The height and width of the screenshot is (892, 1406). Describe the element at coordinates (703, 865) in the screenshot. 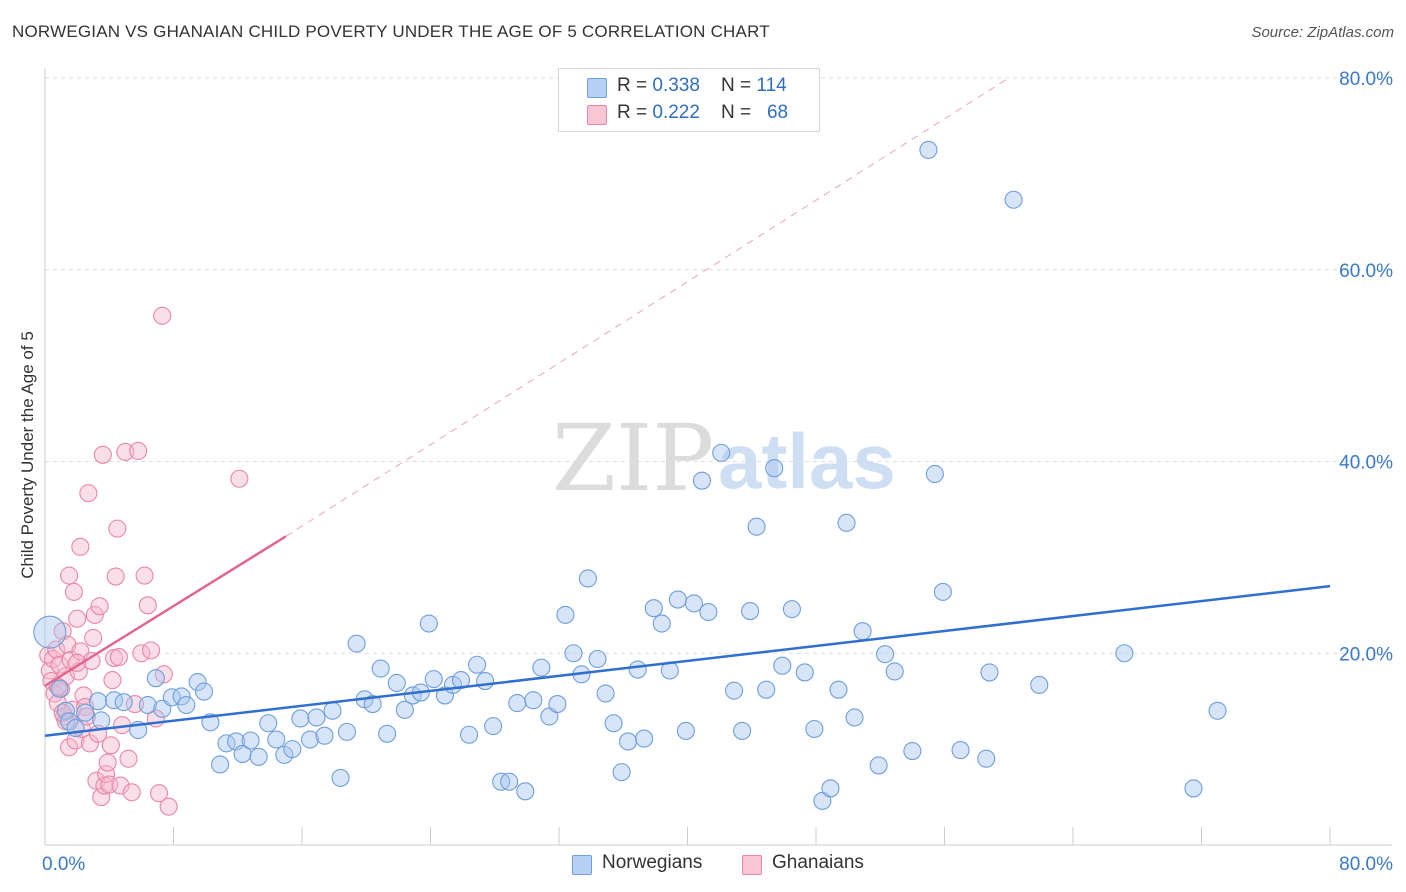

I see `series-legend: Norwegians Ghanaians` at that location.